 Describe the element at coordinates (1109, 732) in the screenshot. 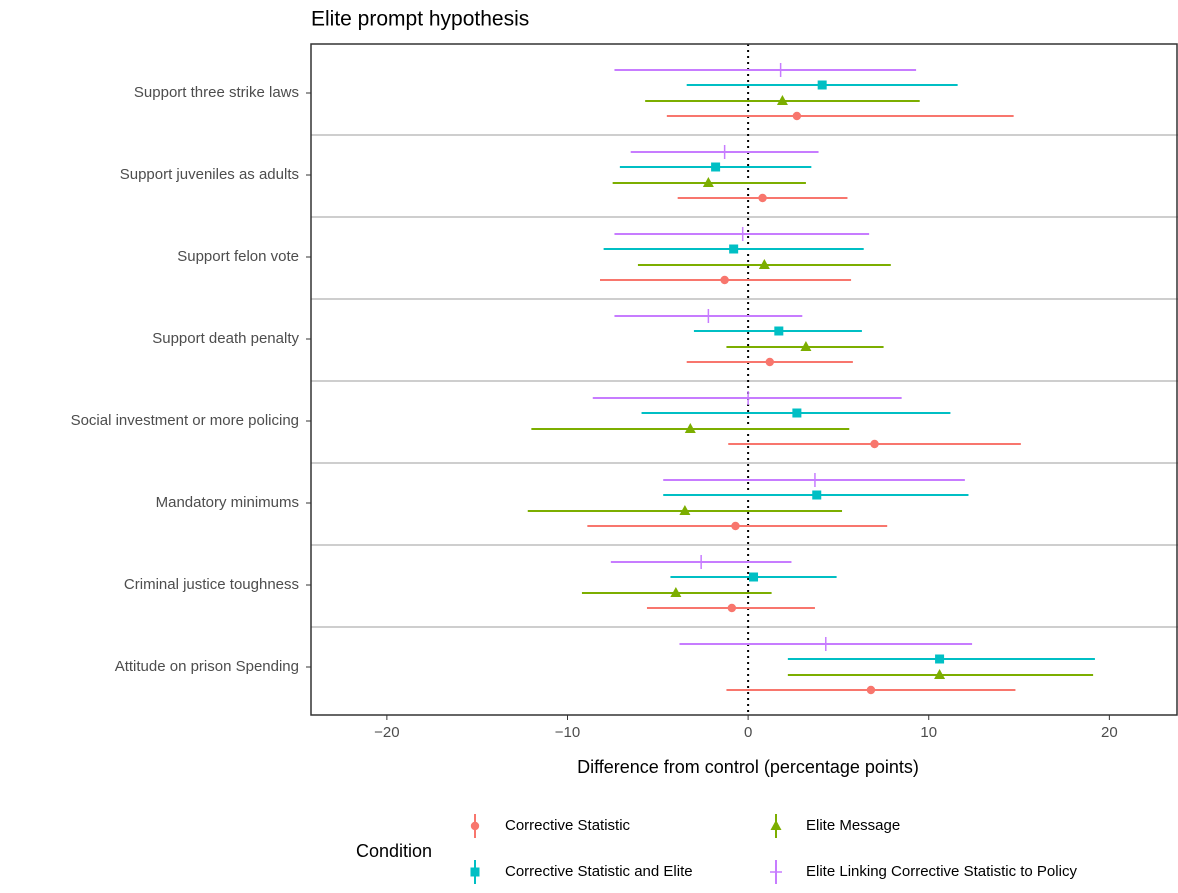

I see `x-tick-label: 20` at that location.